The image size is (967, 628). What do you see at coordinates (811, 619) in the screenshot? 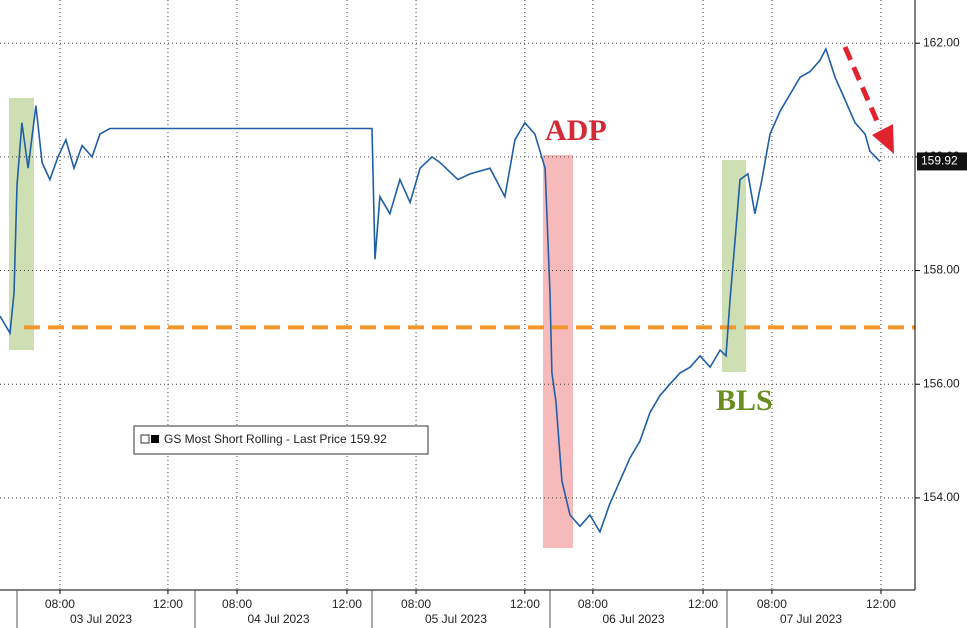
I see `date-label: 07 Jul 2023` at bounding box center [811, 619].